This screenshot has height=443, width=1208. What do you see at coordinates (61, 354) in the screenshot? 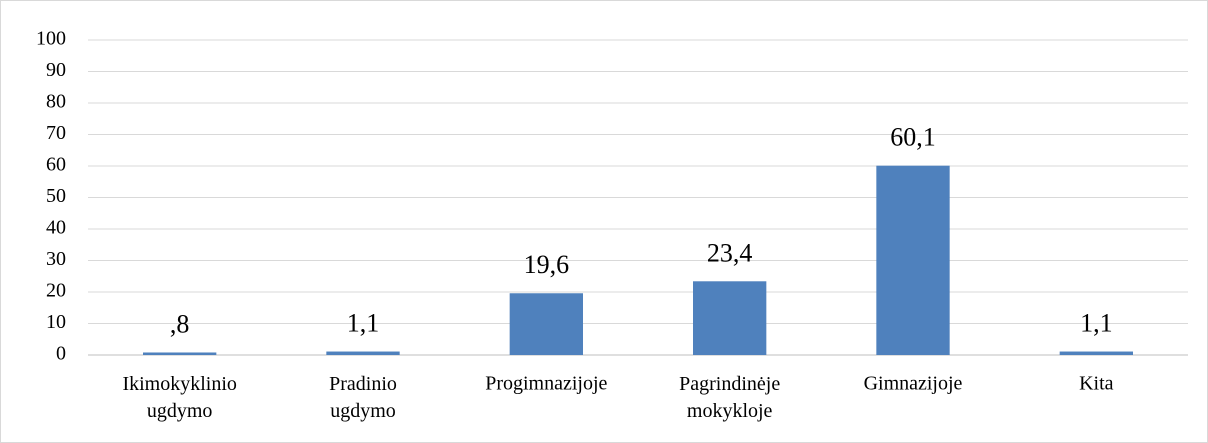
I see `y-tick-label: 0` at bounding box center [61, 354].